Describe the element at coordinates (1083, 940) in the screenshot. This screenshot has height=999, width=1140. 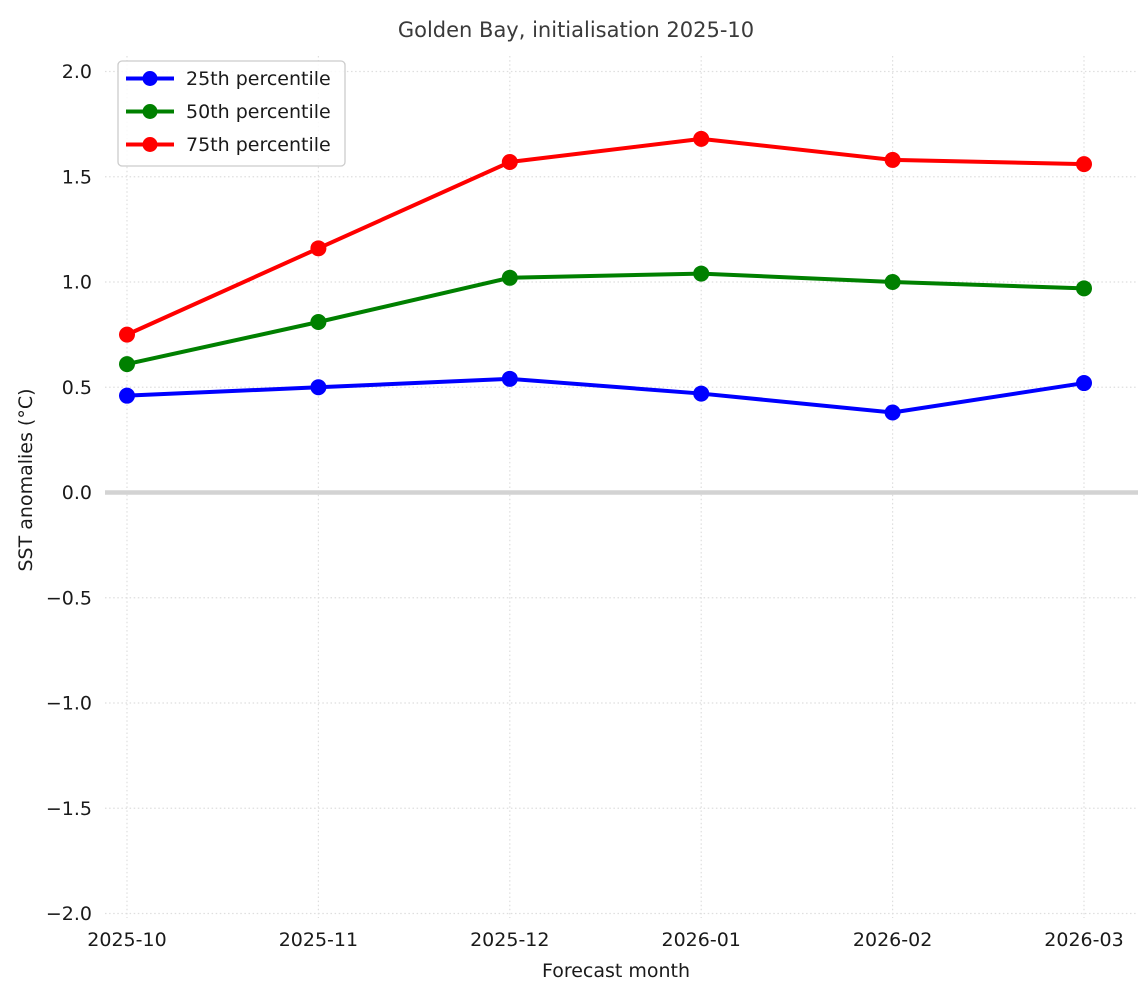
I see `x-tick-label: 2026-03` at that location.